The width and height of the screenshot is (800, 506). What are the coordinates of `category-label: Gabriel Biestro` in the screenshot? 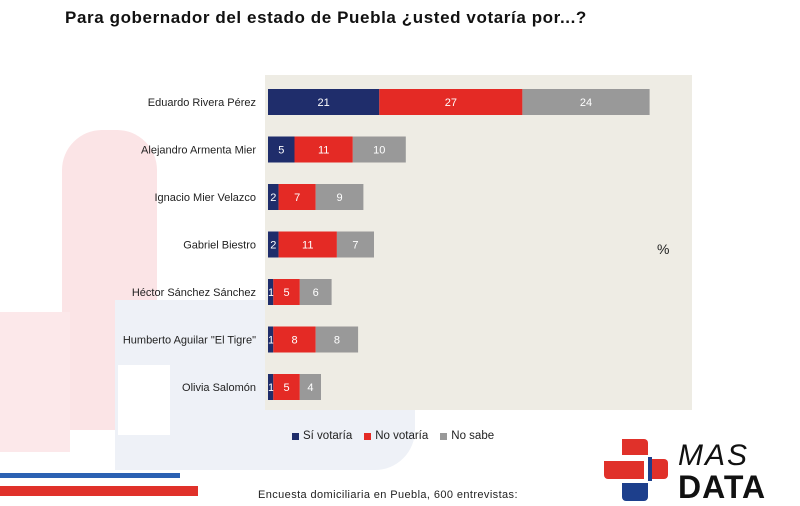 It's located at (219, 246).